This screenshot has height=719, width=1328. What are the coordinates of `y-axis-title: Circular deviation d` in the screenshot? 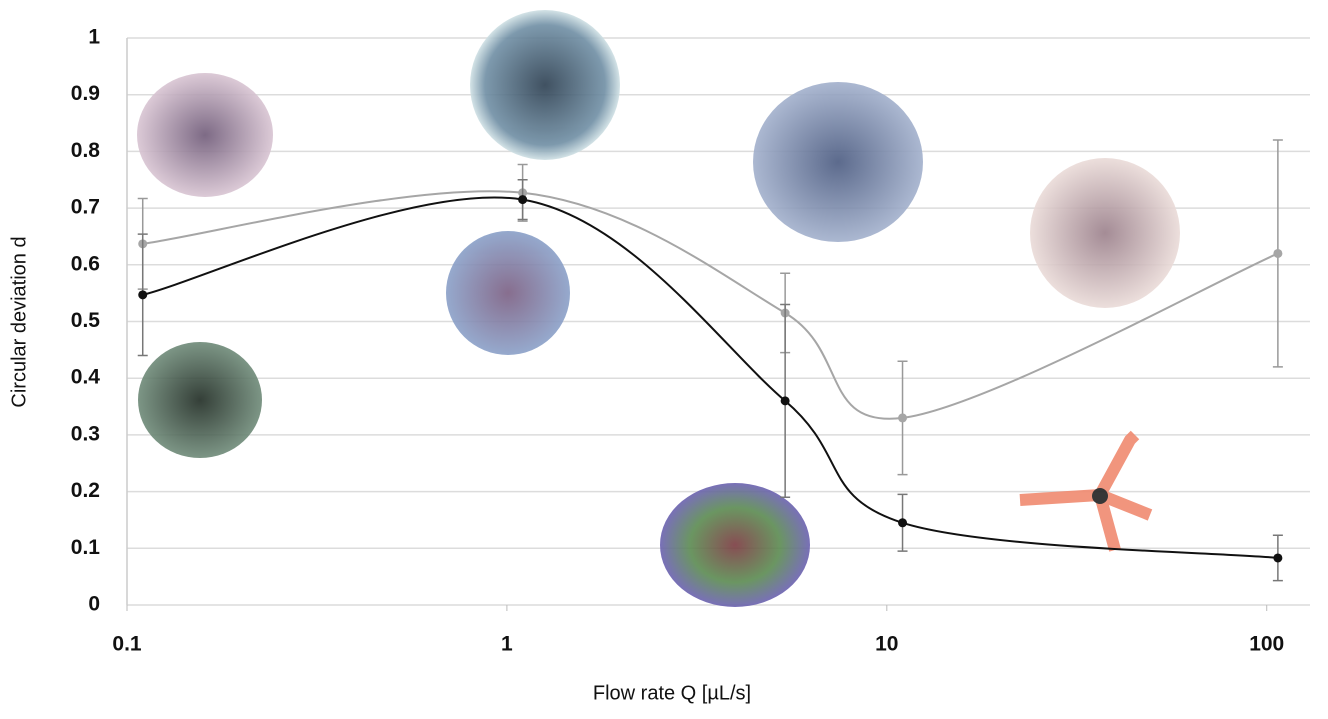 It's located at (19, 321).